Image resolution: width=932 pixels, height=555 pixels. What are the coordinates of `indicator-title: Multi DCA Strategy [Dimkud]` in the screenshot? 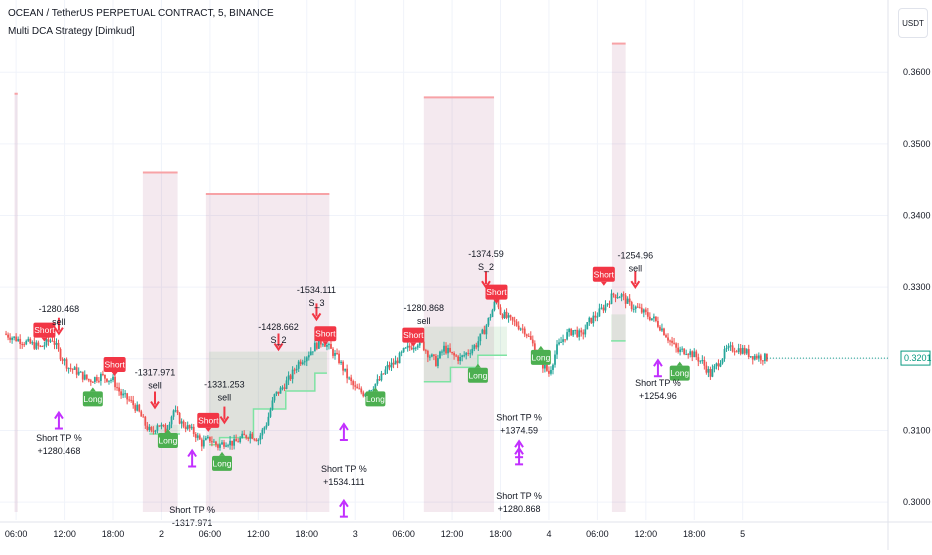 It's located at (71, 31).